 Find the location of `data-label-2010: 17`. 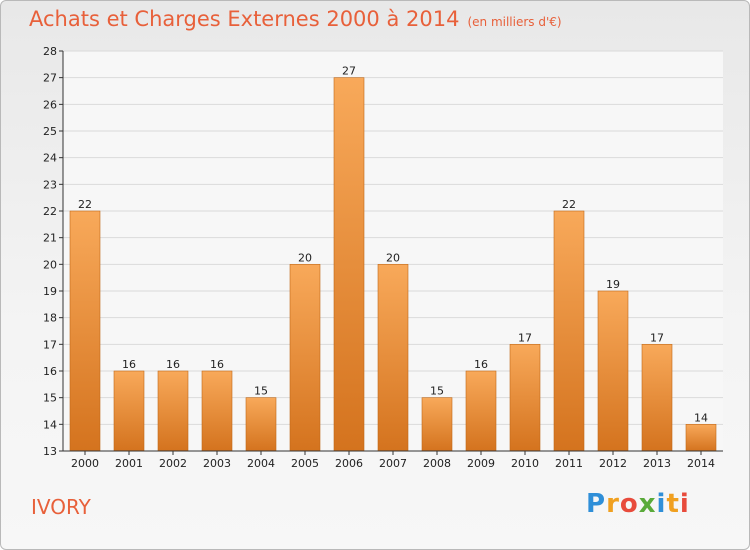

data-label-2010: 17 is located at coordinates (525, 337).